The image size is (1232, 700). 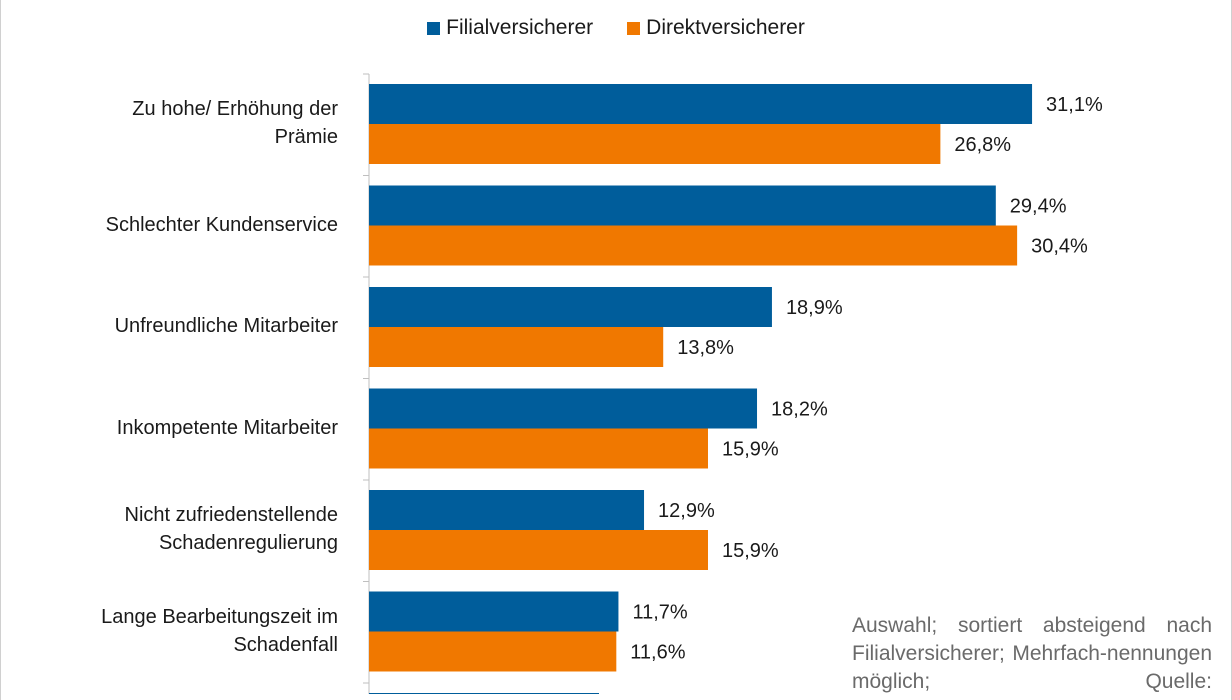 I want to click on data-label-series1-5: 12,9%, so click(x=686, y=511).